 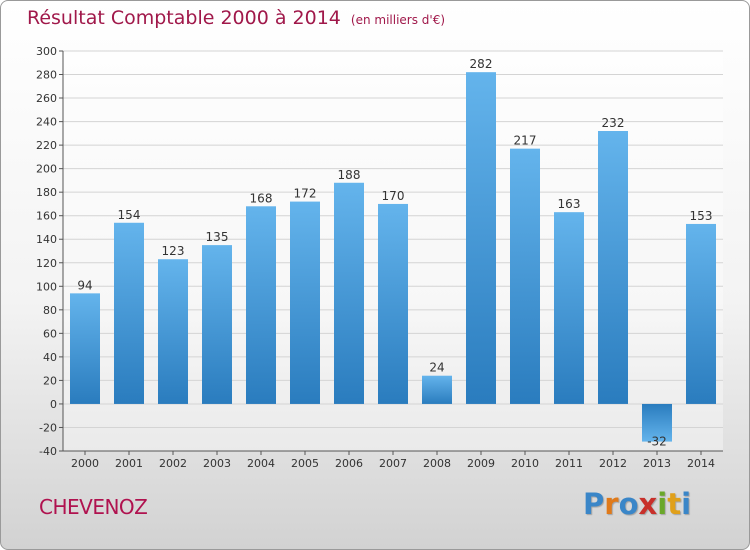 I want to click on logo-letter: P, so click(x=594, y=504).